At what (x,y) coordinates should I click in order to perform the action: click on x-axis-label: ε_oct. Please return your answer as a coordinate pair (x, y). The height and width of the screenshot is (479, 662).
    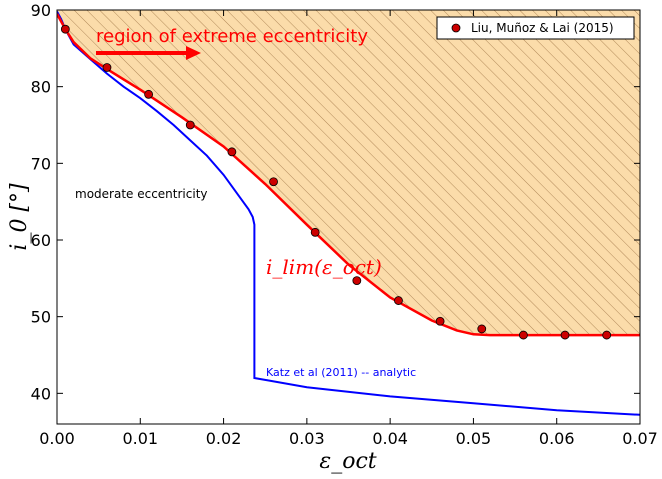
    Looking at the image, I should click on (347, 461).